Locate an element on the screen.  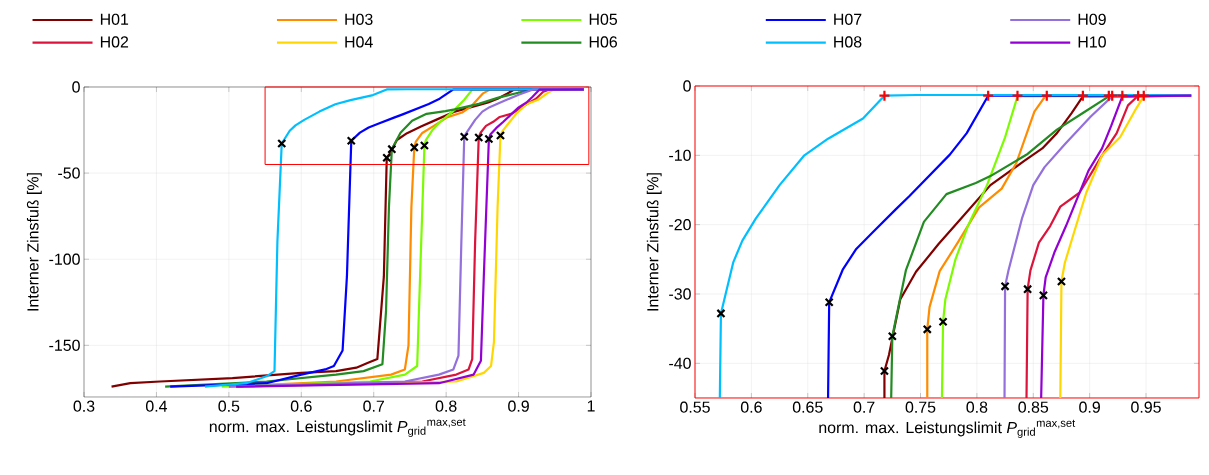
y-tick-label: -100 is located at coordinates (64, 259).